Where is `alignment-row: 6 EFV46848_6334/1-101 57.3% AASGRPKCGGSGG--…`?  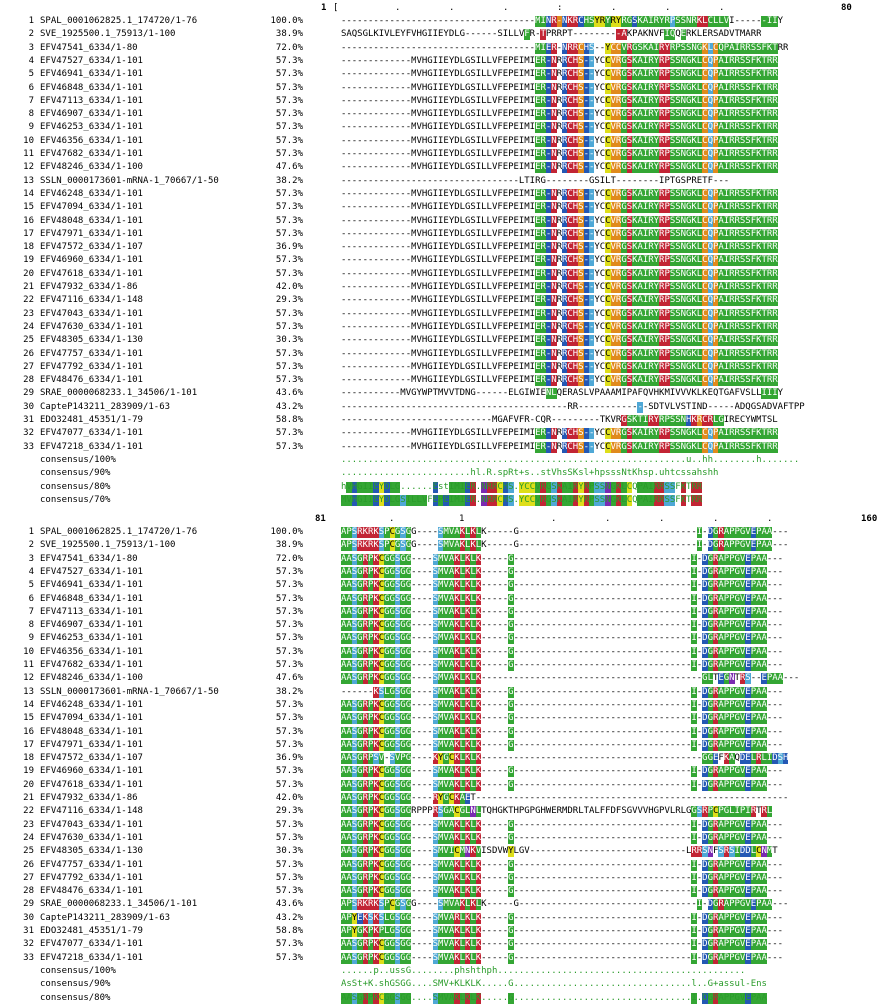
alignment-row: 6 EFV46848_6334/1-101 57.3% AASGRPKCGGSGG--… is located at coordinates (447, 599).